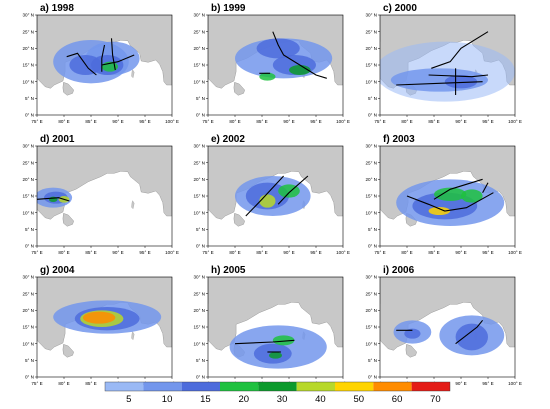 Image resolution: width=550 pixels, height=409 pixels. I want to click on colorbar-label: 5, so click(128, 399).